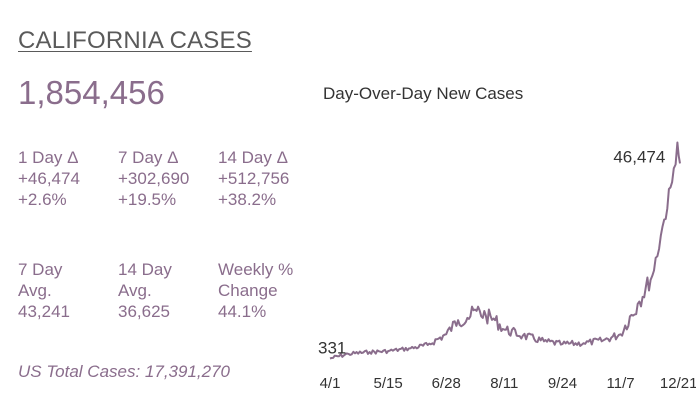 This screenshot has width=700, height=406. I want to click on stat-7-day-avg: 7 Day Avg. 43,241, so click(44, 290).